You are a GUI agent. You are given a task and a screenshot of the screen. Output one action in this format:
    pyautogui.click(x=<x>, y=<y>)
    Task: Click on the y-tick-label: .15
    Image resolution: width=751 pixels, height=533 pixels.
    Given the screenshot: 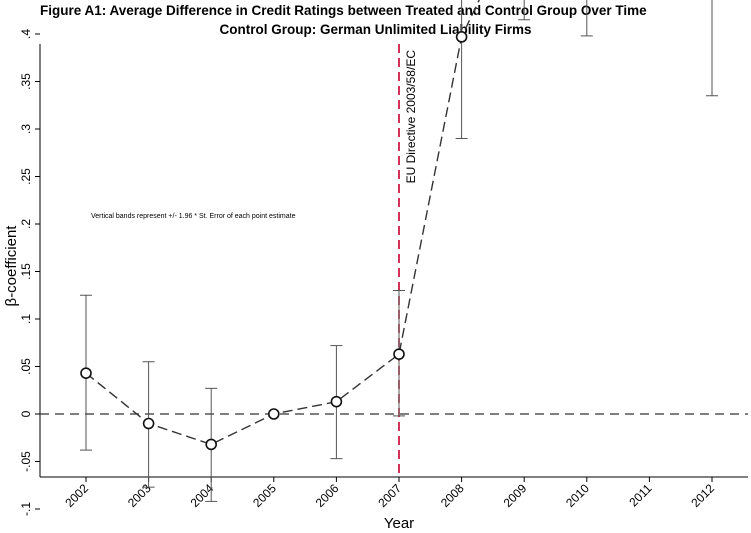 What is the action you would take?
    pyautogui.click(x=26, y=271)
    